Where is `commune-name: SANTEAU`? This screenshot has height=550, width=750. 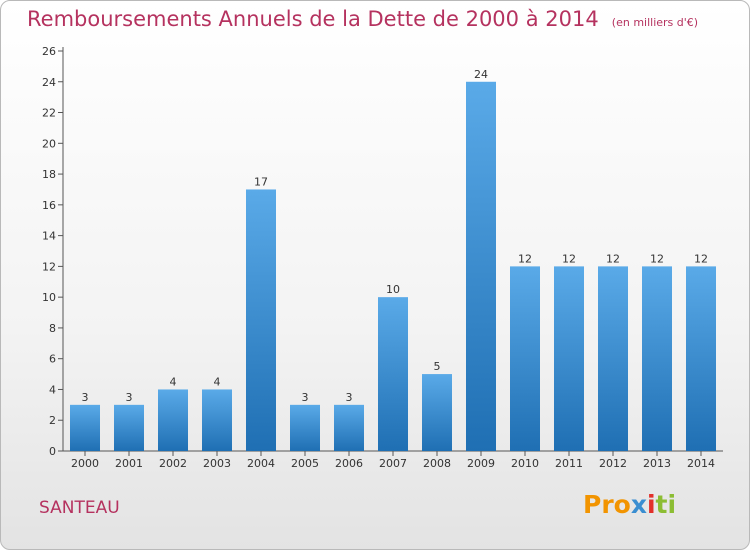
commune-name: SANTEAU is located at coordinates (79, 508).